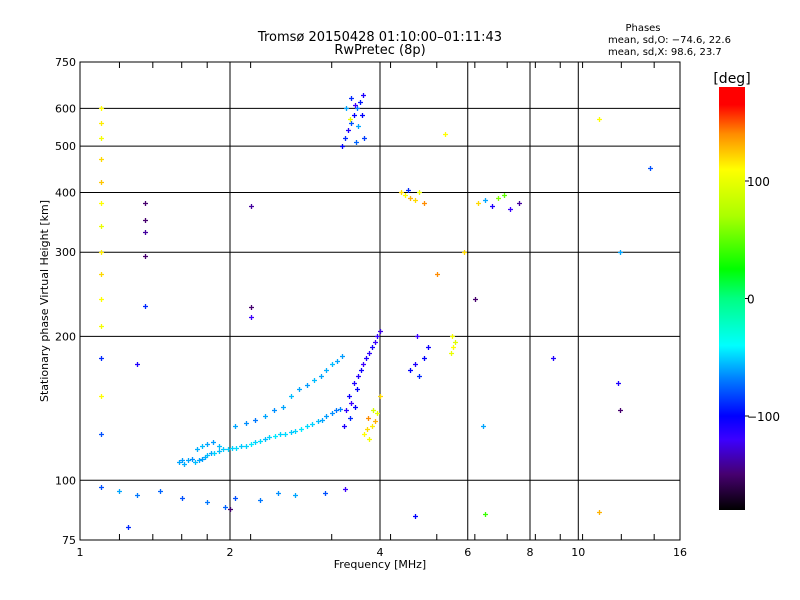 This screenshot has height=600, width=800. What do you see at coordinates (665, 52) in the screenshot?
I see `stats-x-line: mean, sd,X: 98.6, 23.7` at bounding box center [665, 52].